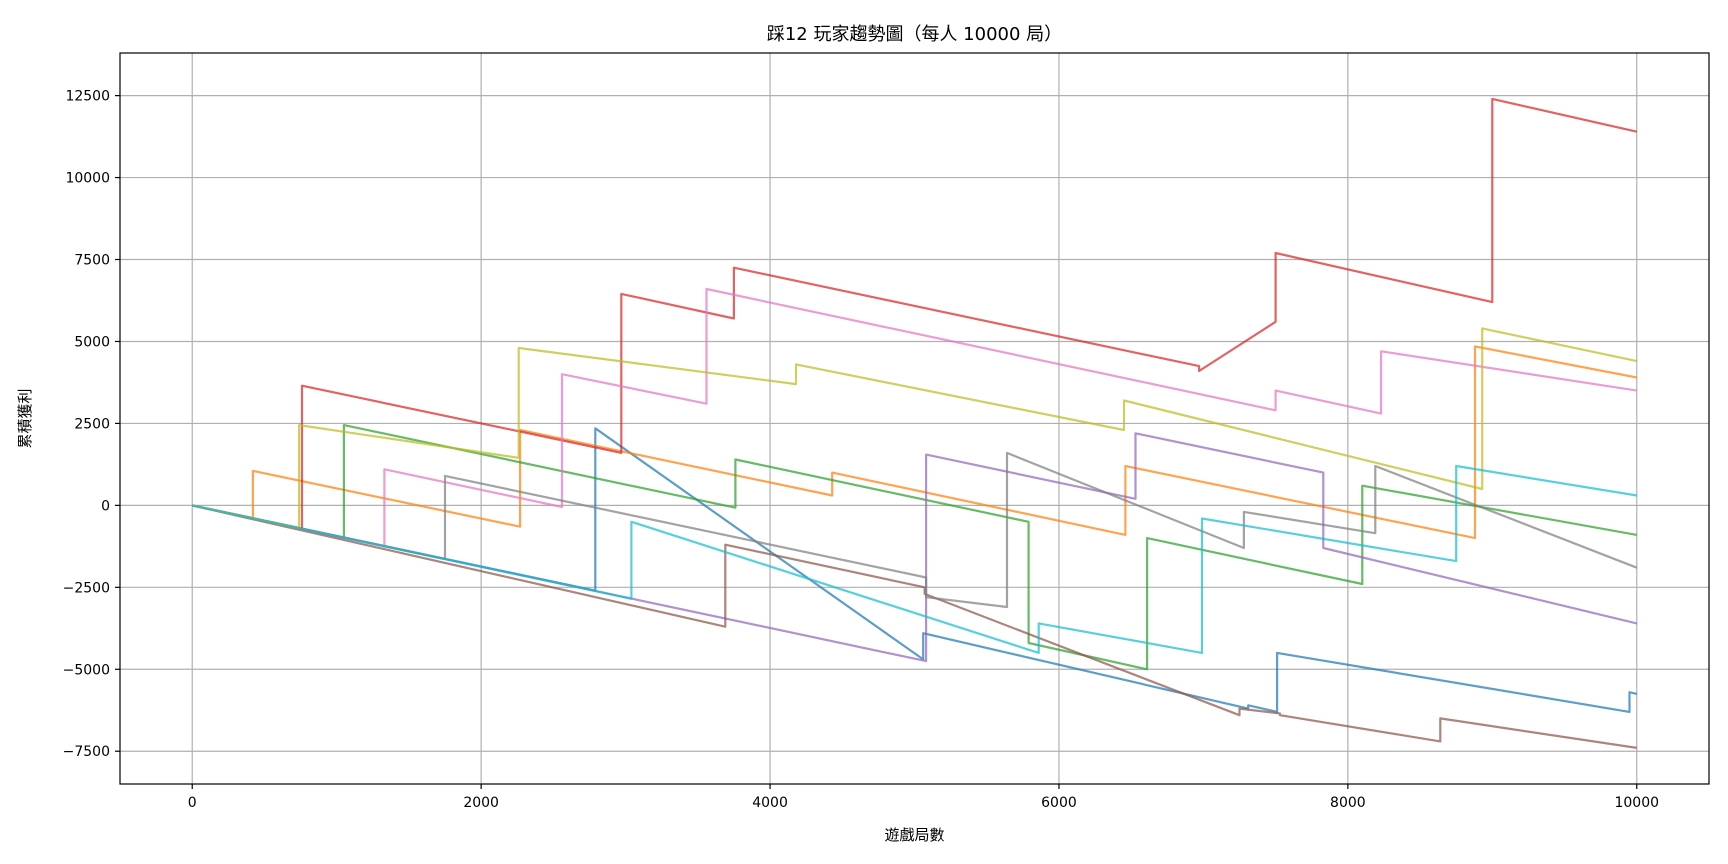 The height and width of the screenshot is (864, 1728). What do you see at coordinates (1636, 803) in the screenshot?
I see `x-tick-label: 10000` at bounding box center [1636, 803].